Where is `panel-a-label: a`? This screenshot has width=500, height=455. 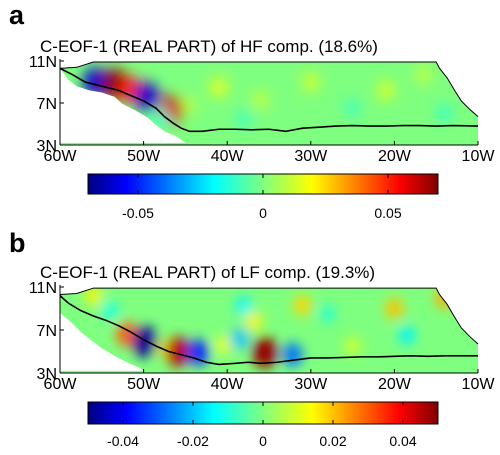
panel-a-label: a is located at coordinates (17, 15).